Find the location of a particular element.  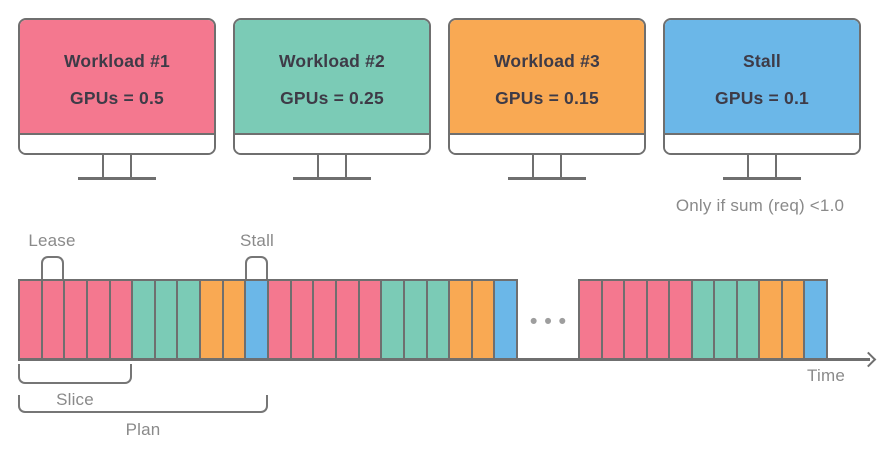

workload-gpu-request: GPUs = 0.5 is located at coordinates (117, 98).